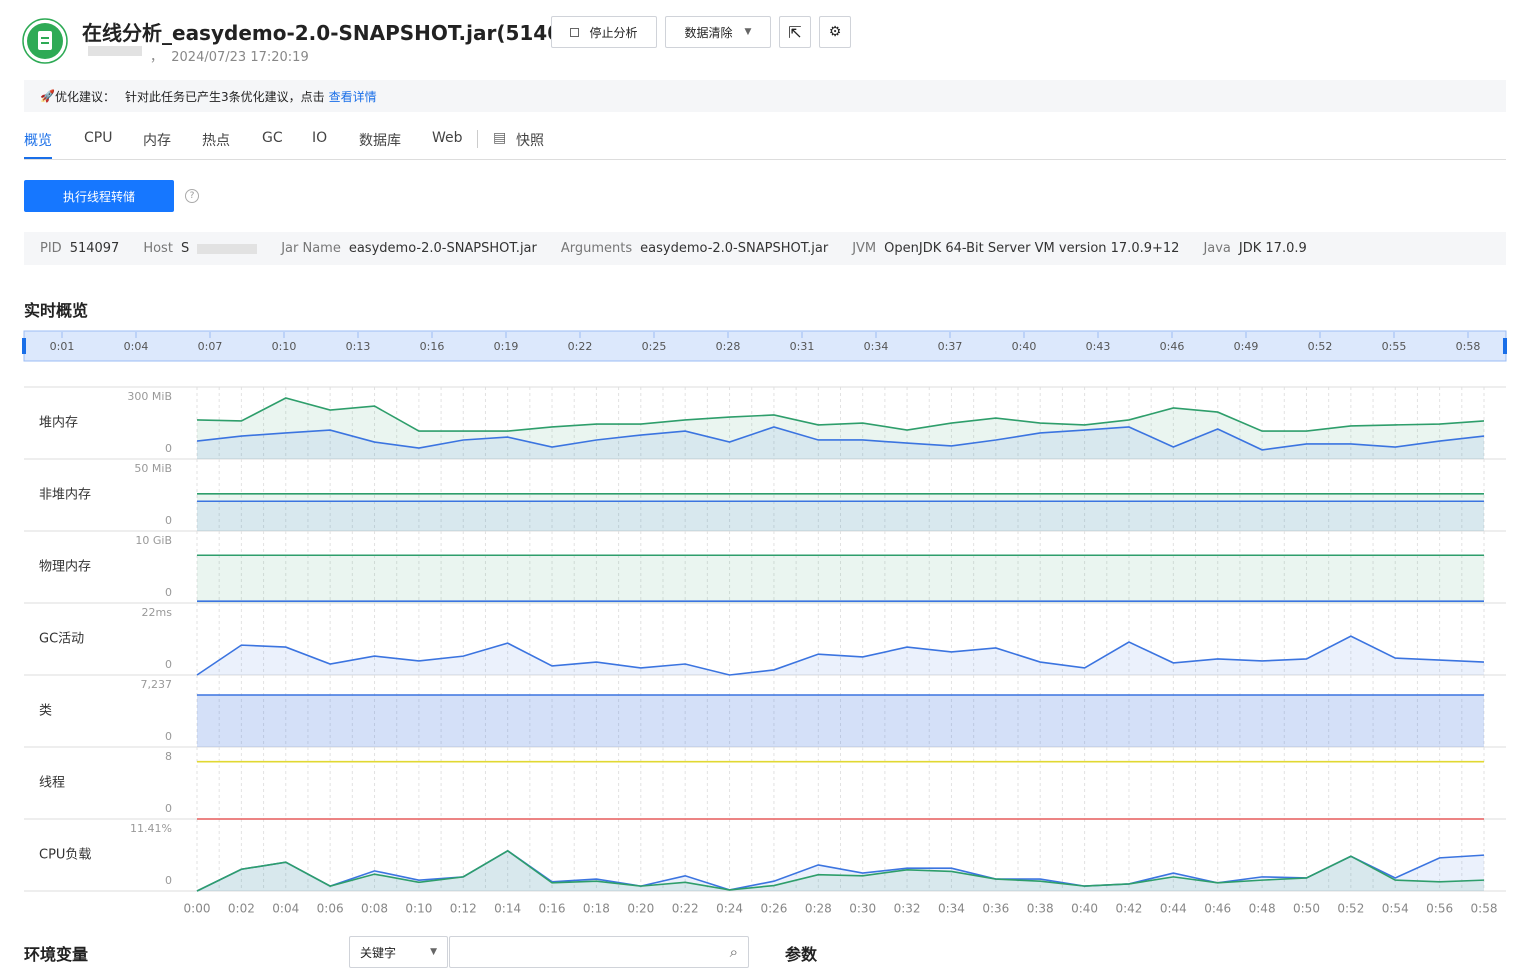  I want to click on timeline-label: 0:34, so click(876, 346).